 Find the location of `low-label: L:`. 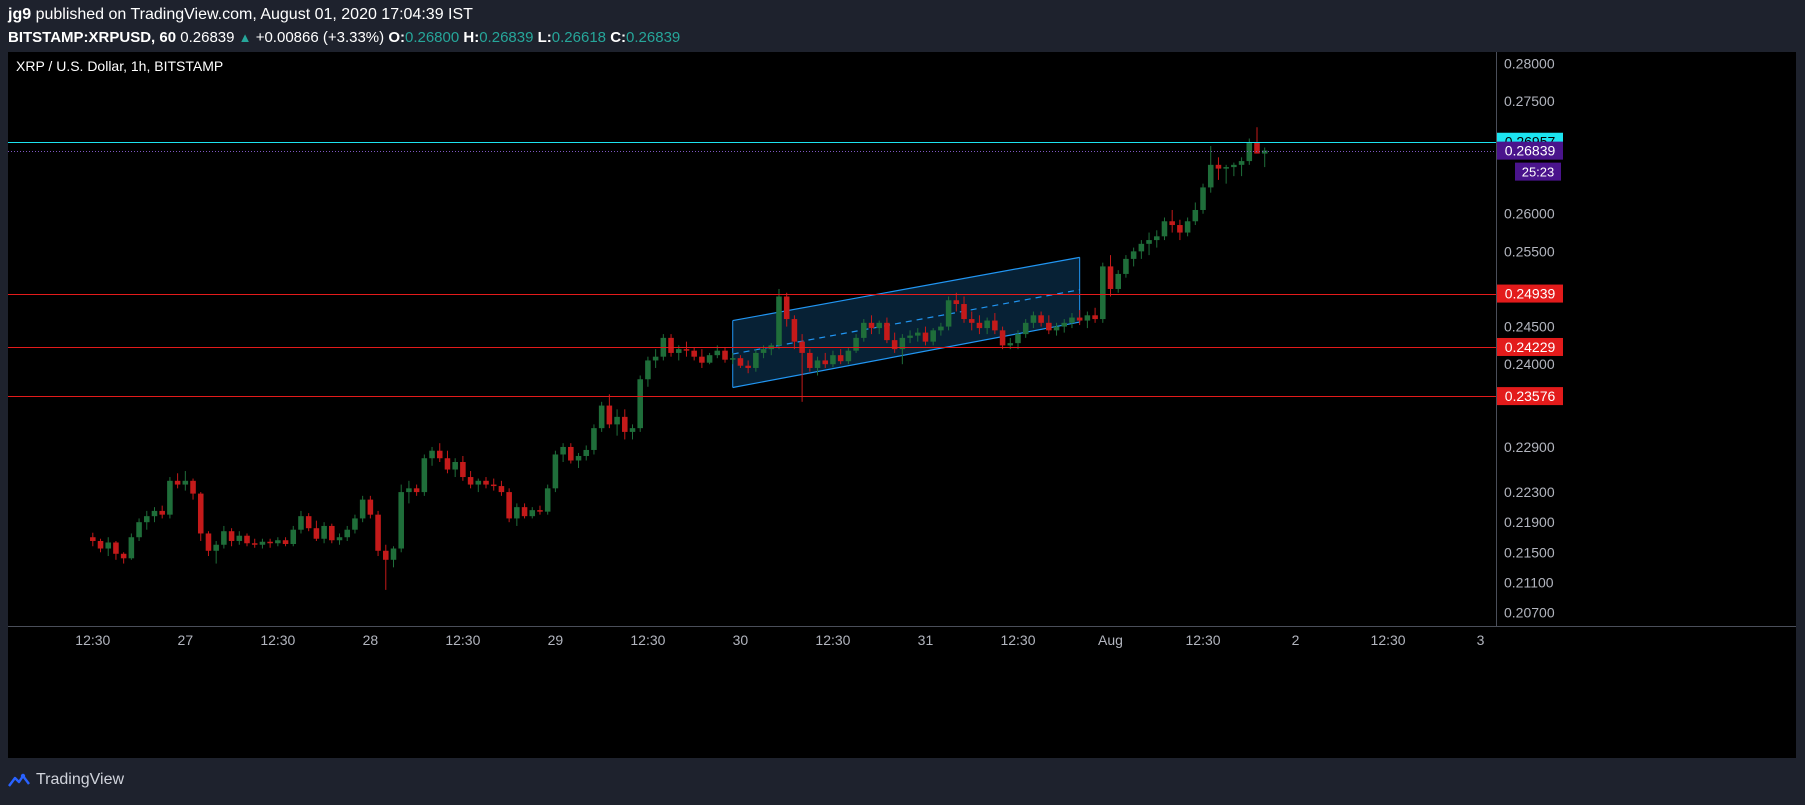

low-label: L: is located at coordinates (544, 37).